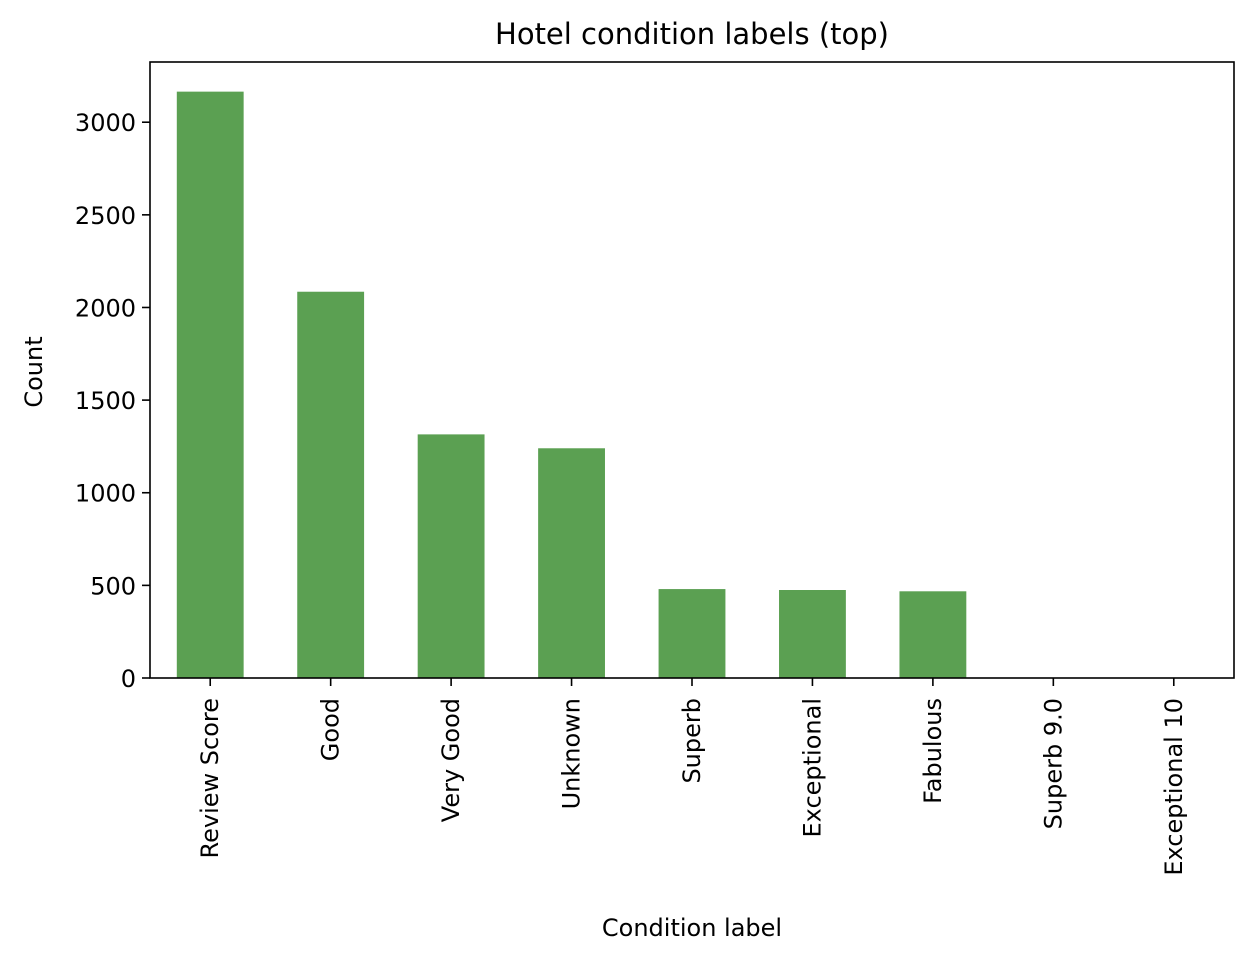 This screenshot has width=1254, height=962. I want to click on x-tick-label: Exceptional, so click(812, 768).